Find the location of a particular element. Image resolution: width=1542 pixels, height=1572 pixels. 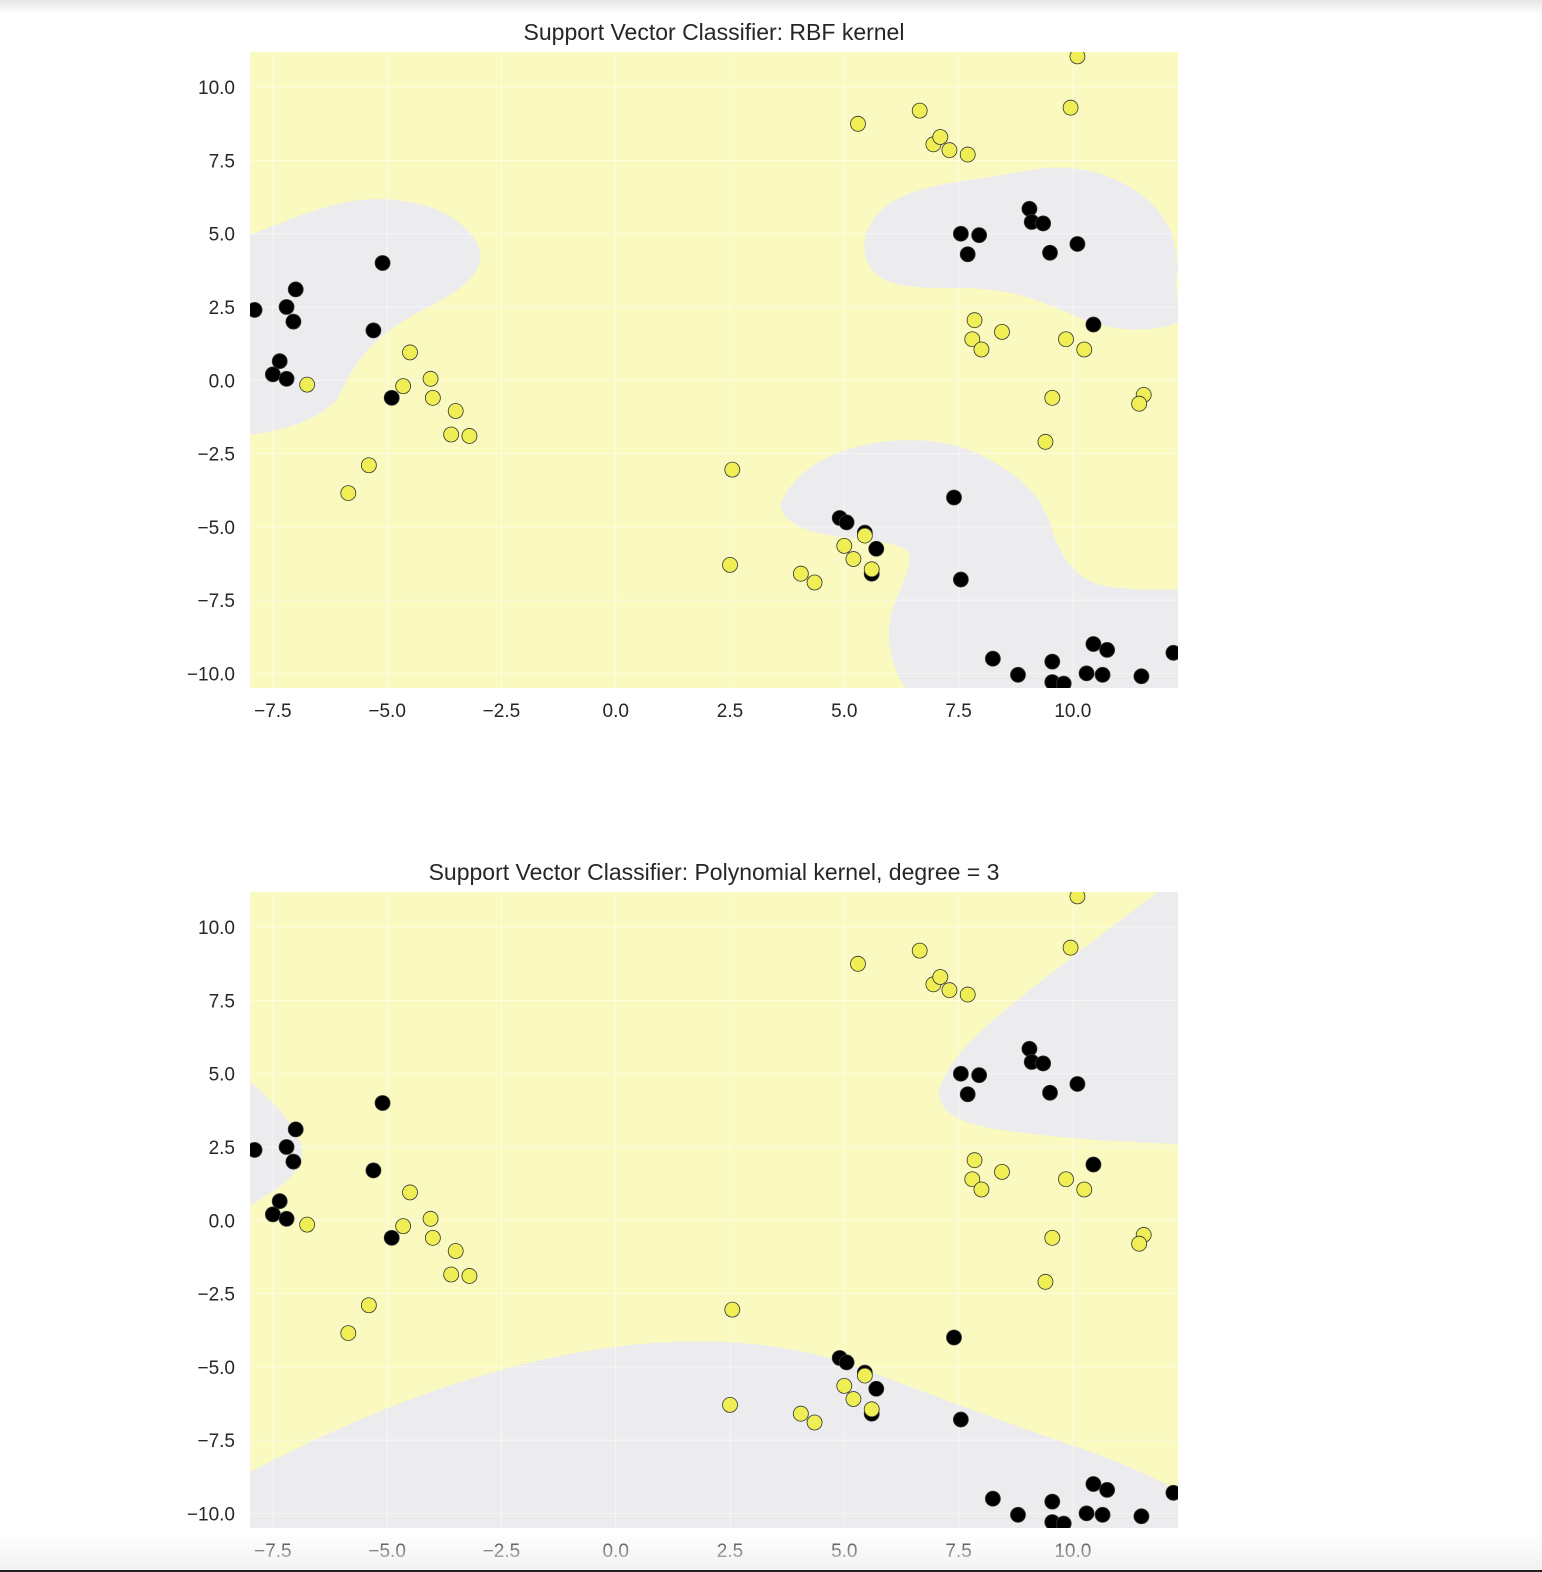

x-tick-label: −2.5 is located at coordinates (502, 711).